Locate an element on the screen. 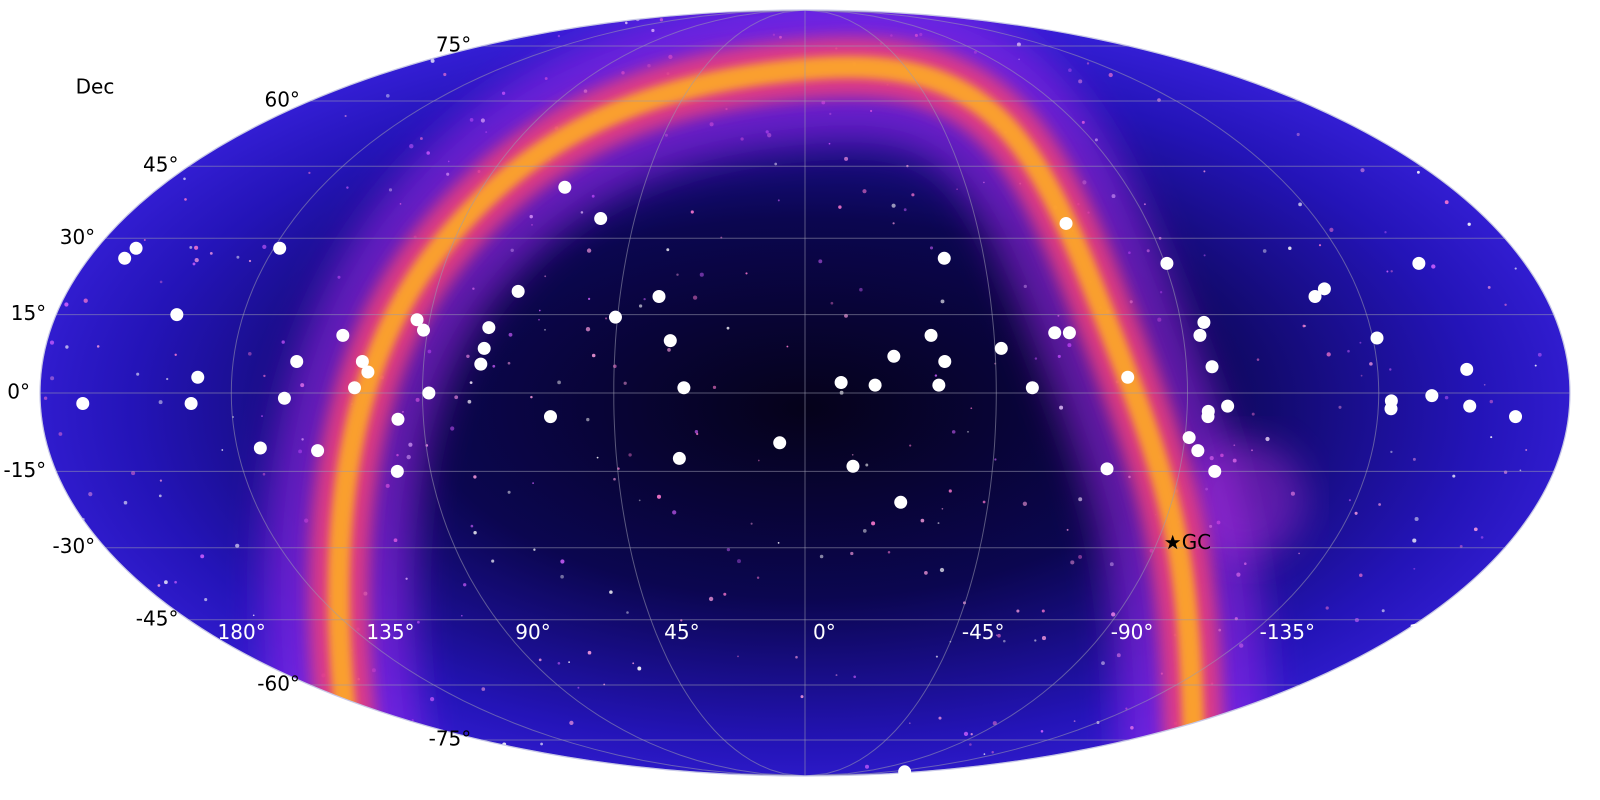 The height and width of the screenshot is (800, 1600). y-tick-label: 60° is located at coordinates (281, 100).